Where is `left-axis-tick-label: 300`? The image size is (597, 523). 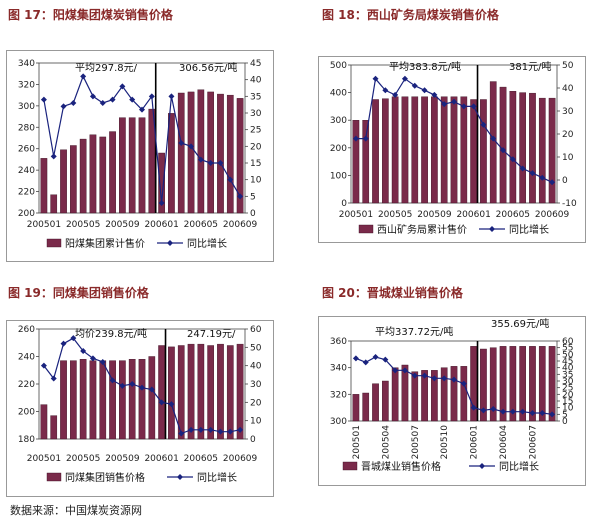
left-axis-tick-label: 300 is located at coordinates (338, 422).